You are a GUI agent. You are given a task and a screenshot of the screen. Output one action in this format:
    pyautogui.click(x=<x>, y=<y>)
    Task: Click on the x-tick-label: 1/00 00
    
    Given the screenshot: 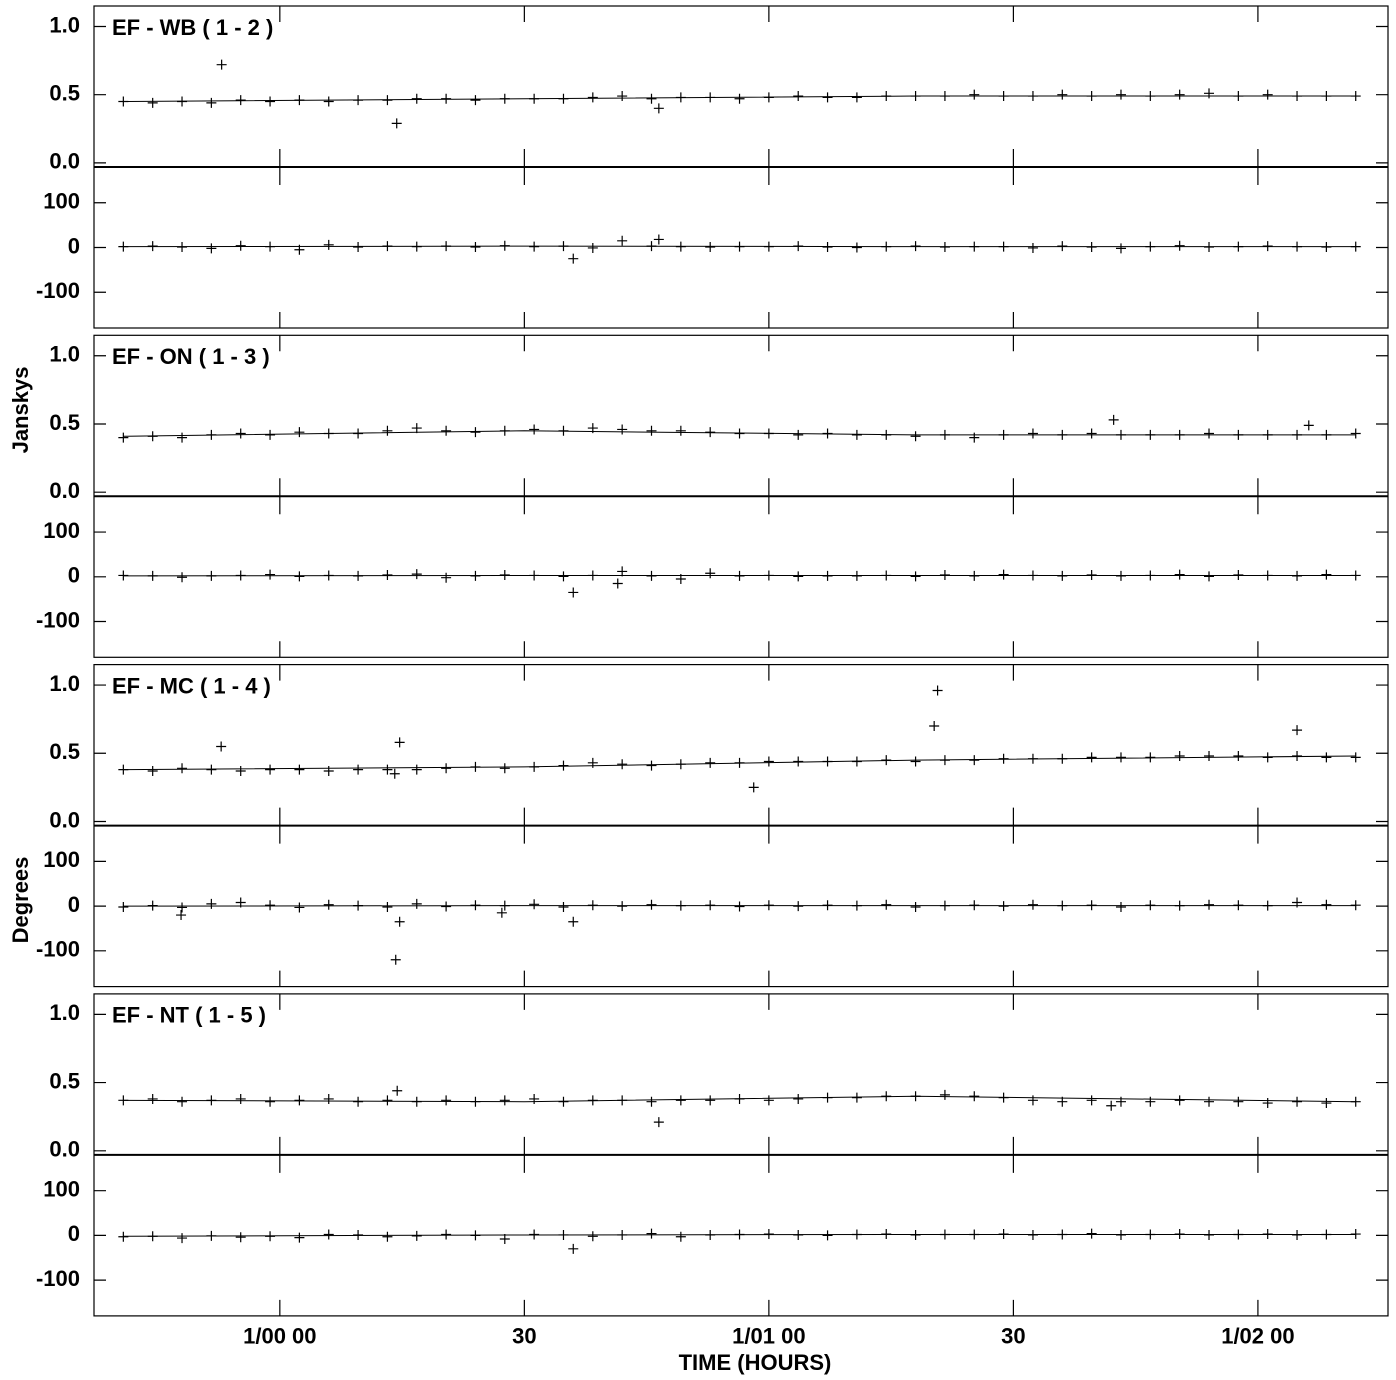 What is the action you would take?
    pyautogui.click(x=279, y=1336)
    